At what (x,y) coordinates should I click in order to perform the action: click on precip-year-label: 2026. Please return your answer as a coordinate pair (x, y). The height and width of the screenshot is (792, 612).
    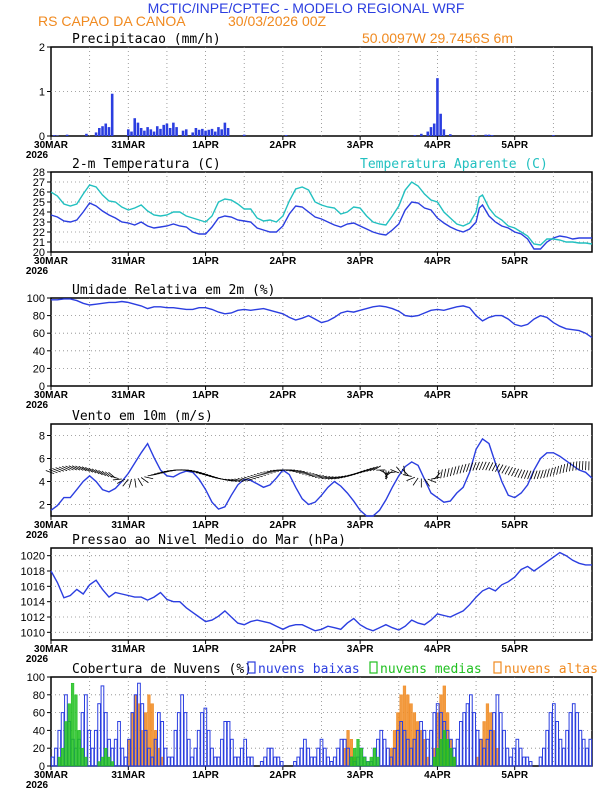
    Looking at the image, I should click on (37, 155).